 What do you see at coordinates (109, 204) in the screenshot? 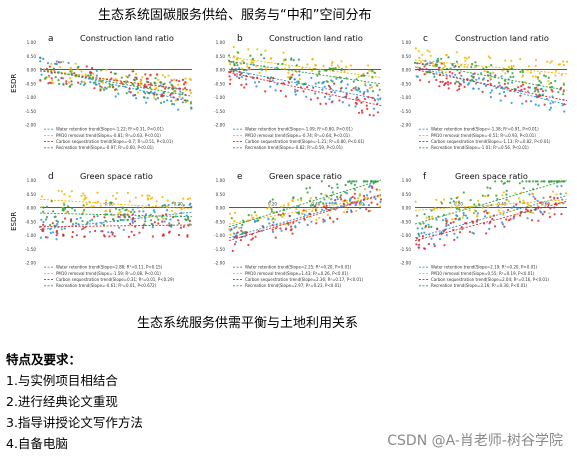
I see `x-tick-label: 0.10` at bounding box center [109, 204].